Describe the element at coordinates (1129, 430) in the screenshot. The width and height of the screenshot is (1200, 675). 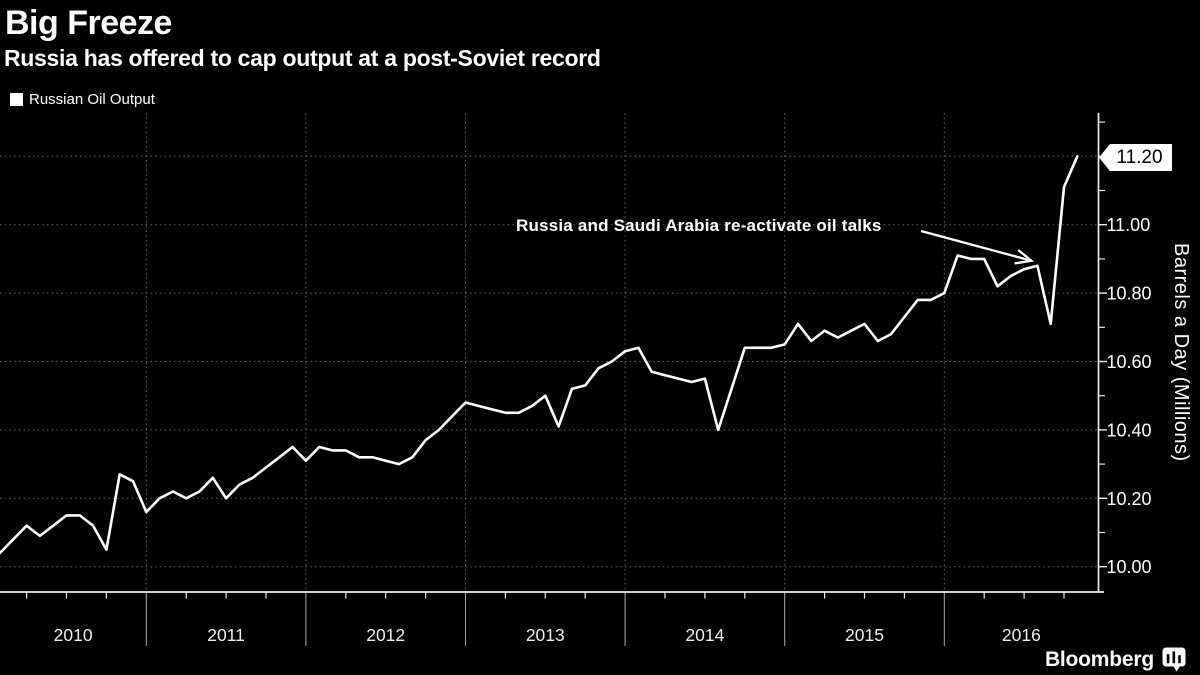
I see `y-tick-label: 10.40` at that location.